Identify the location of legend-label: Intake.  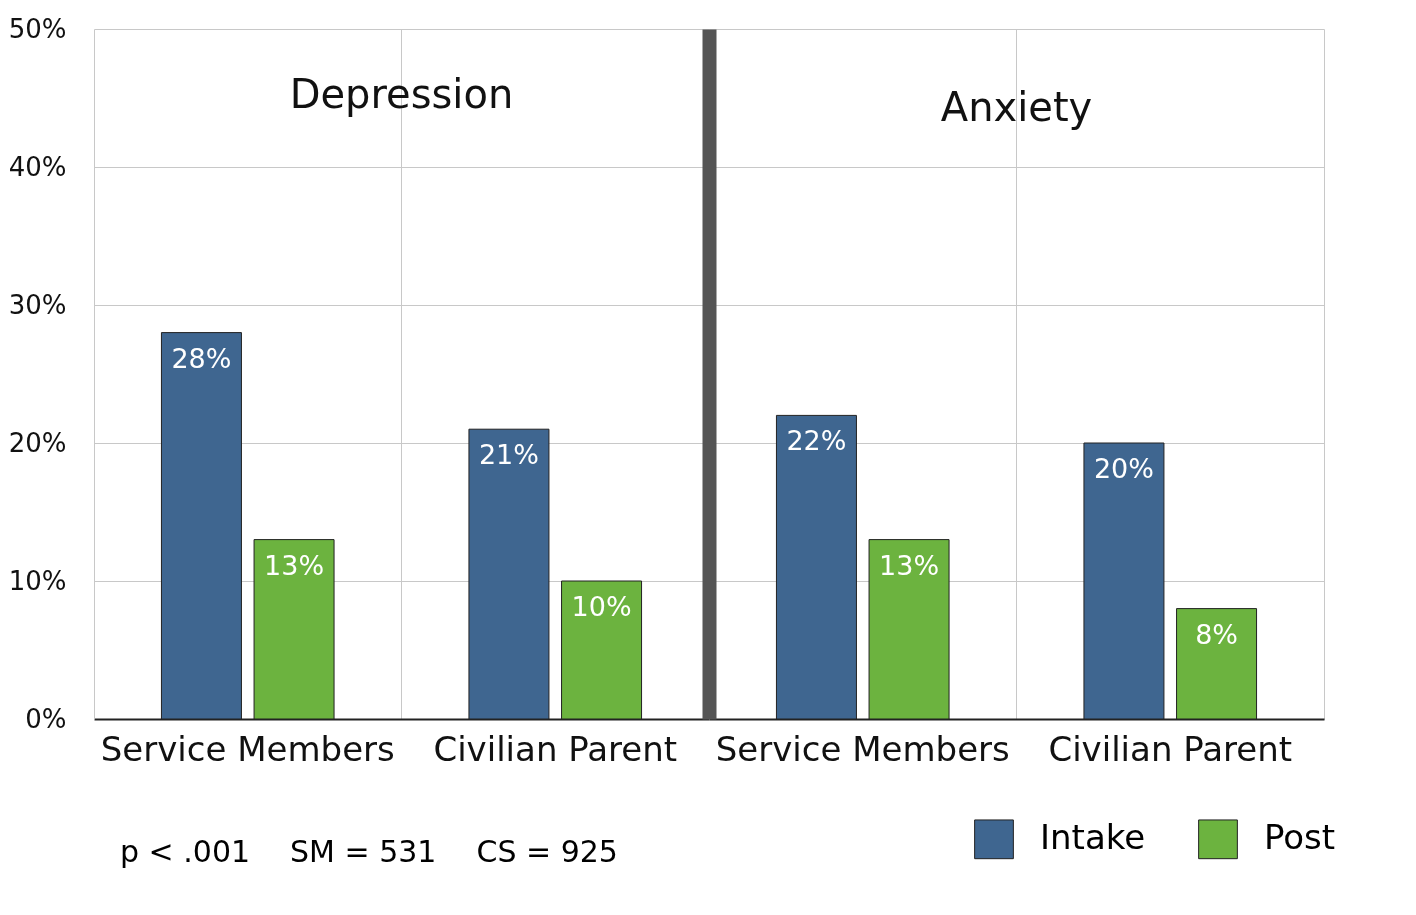
(1093, 837).